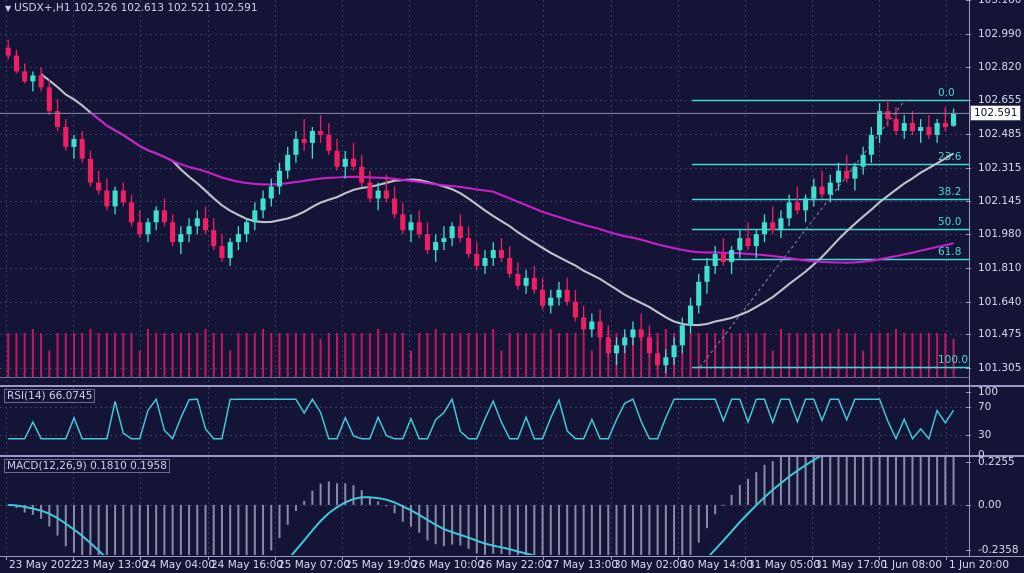  I want to click on rsi-line, so click(481, 419).